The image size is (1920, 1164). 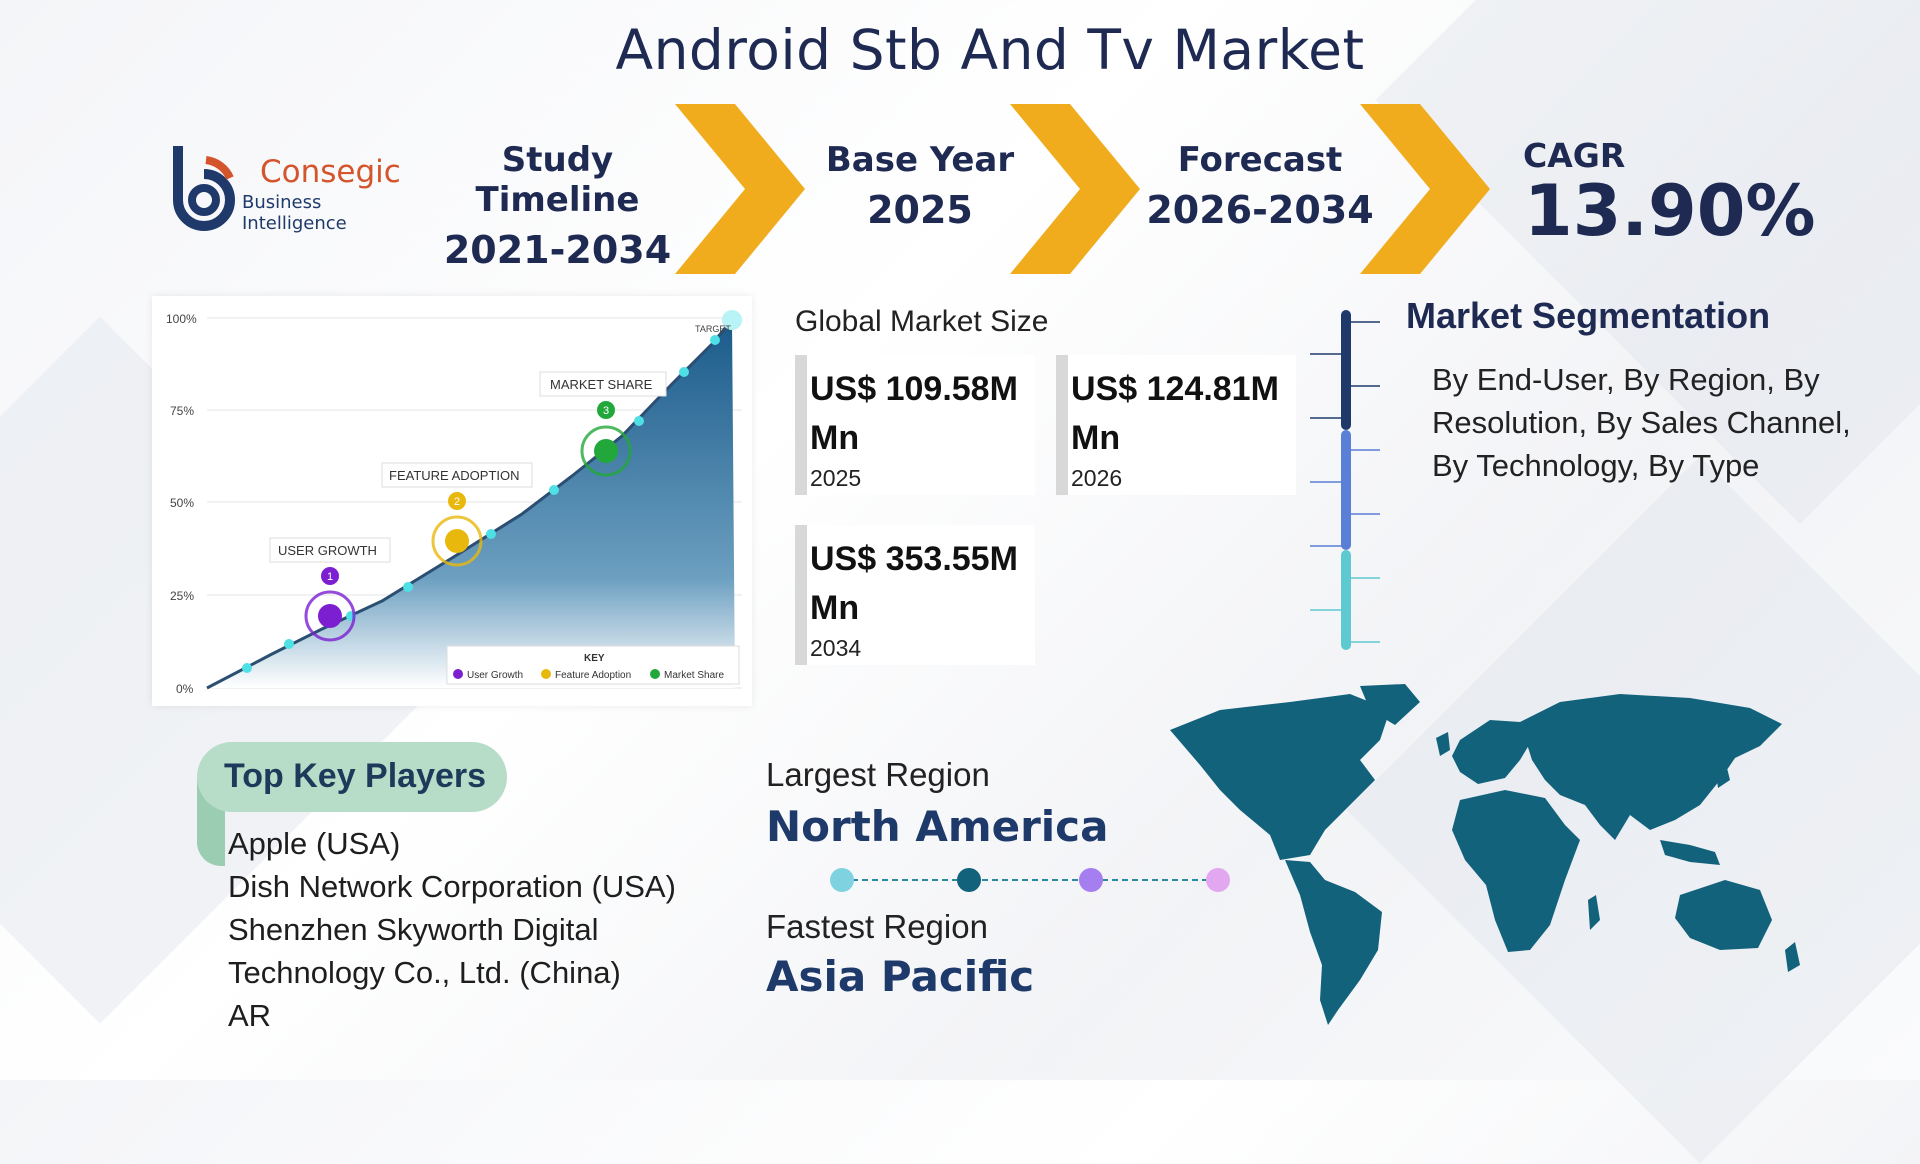 What do you see at coordinates (1333, 942) in the screenshot?
I see `south-america-shape` at bounding box center [1333, 942].